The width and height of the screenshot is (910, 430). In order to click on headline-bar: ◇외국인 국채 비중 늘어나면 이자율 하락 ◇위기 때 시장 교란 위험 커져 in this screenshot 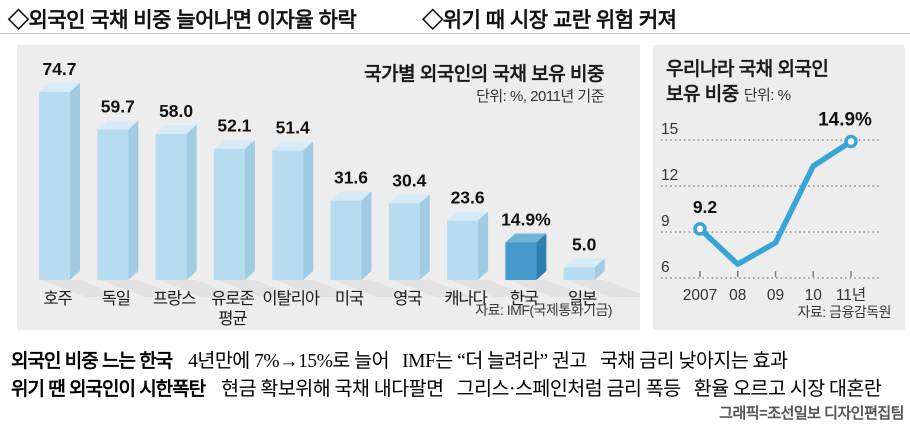, I will do `click(455, 19)`.